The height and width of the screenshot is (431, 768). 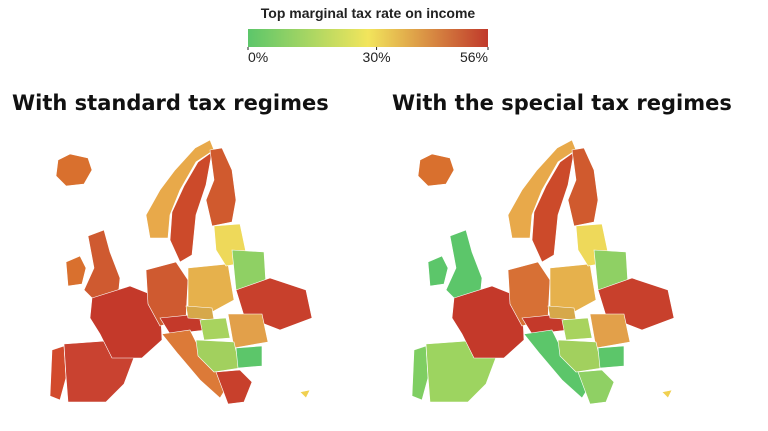 What do you see at coordinates (377, 57) in the screenshot?
I see `tick-label: 30%` at bounding box center [377, 57].